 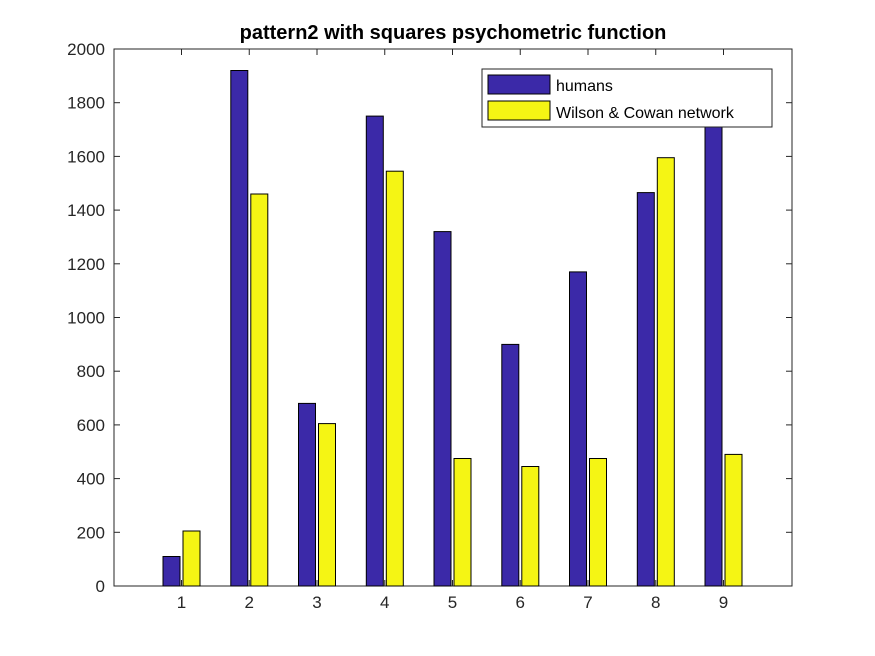 I want to click on y-tick-label: 800, so click(x=91, y=371).